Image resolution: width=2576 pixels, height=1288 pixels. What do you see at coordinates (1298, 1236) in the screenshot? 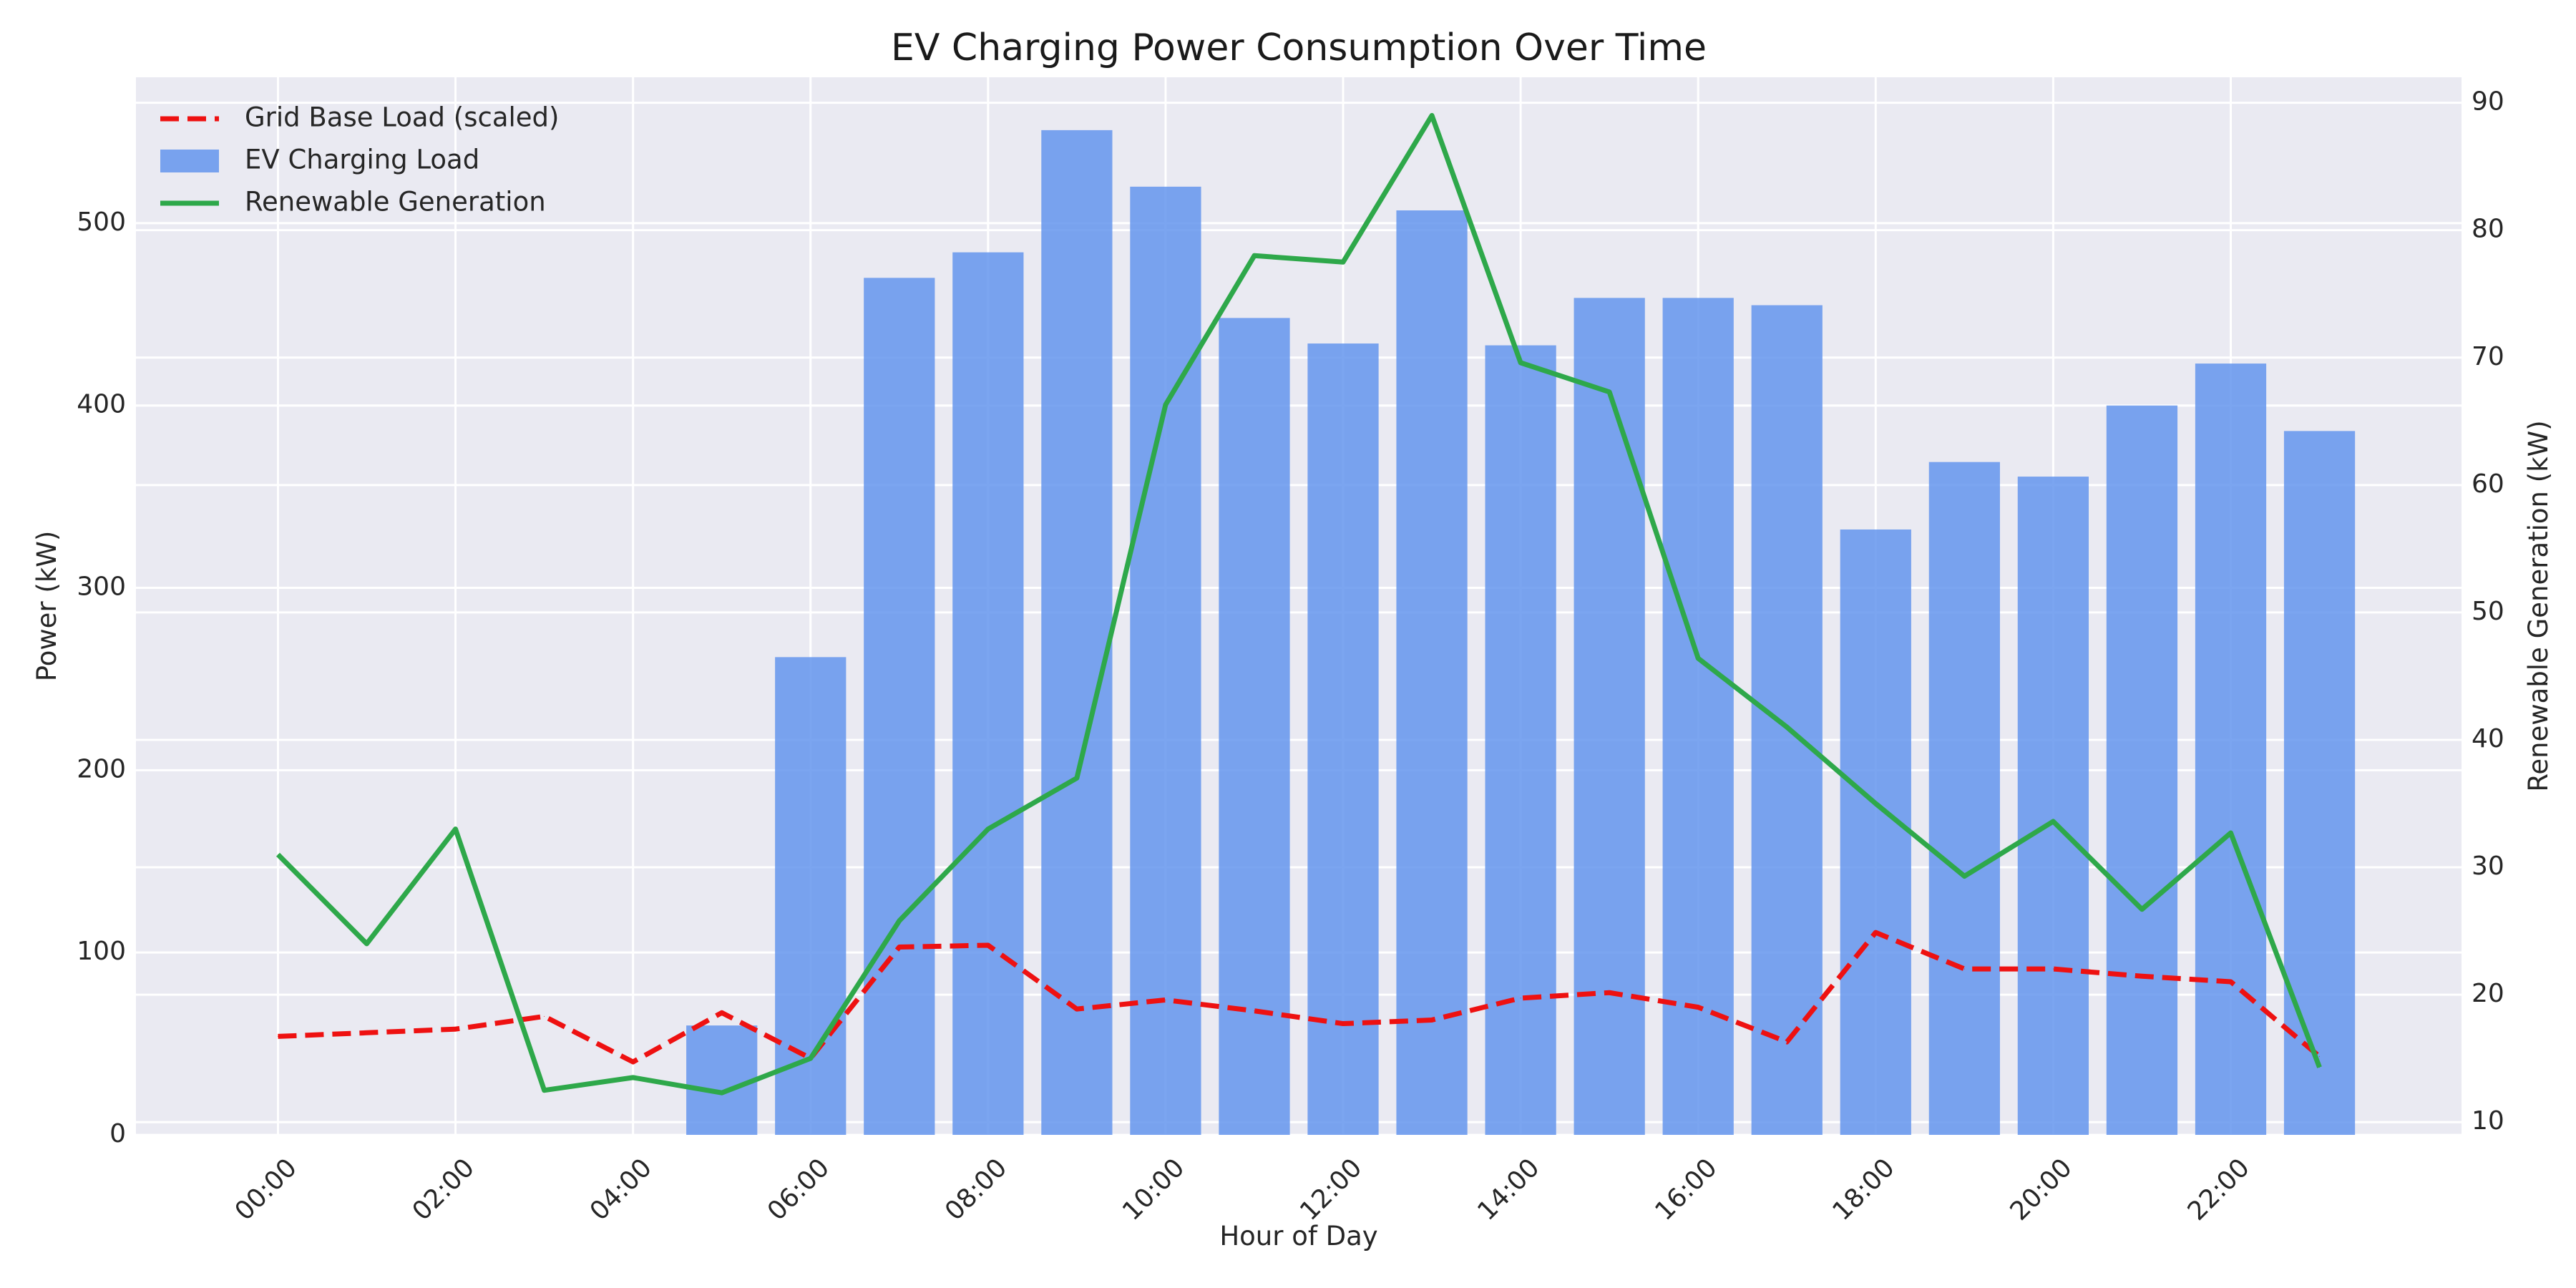
I see `x-axis-label: Hour of Day` at bounding box center [1298, 1236].